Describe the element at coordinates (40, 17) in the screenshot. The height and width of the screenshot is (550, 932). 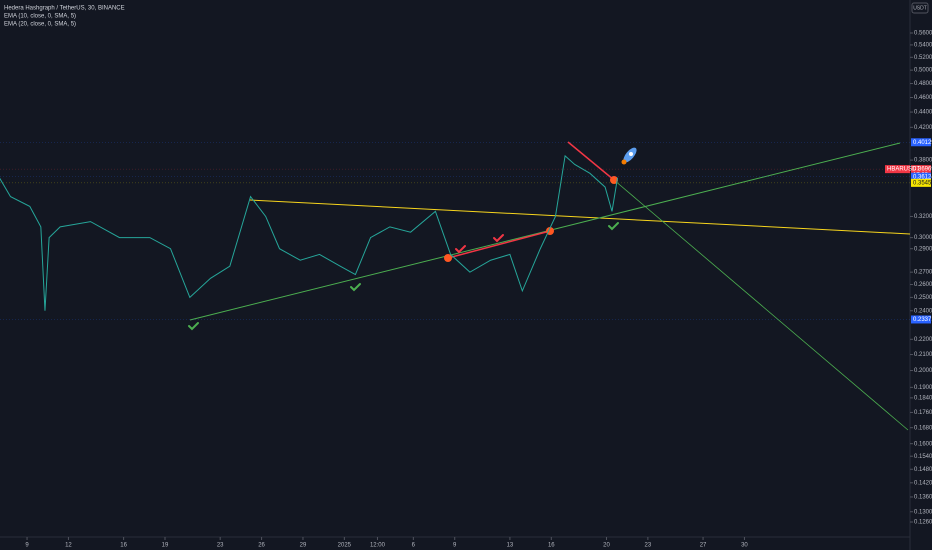
I see `legend-line: EMA (10, close, 0, SMA, 5)` at that location.